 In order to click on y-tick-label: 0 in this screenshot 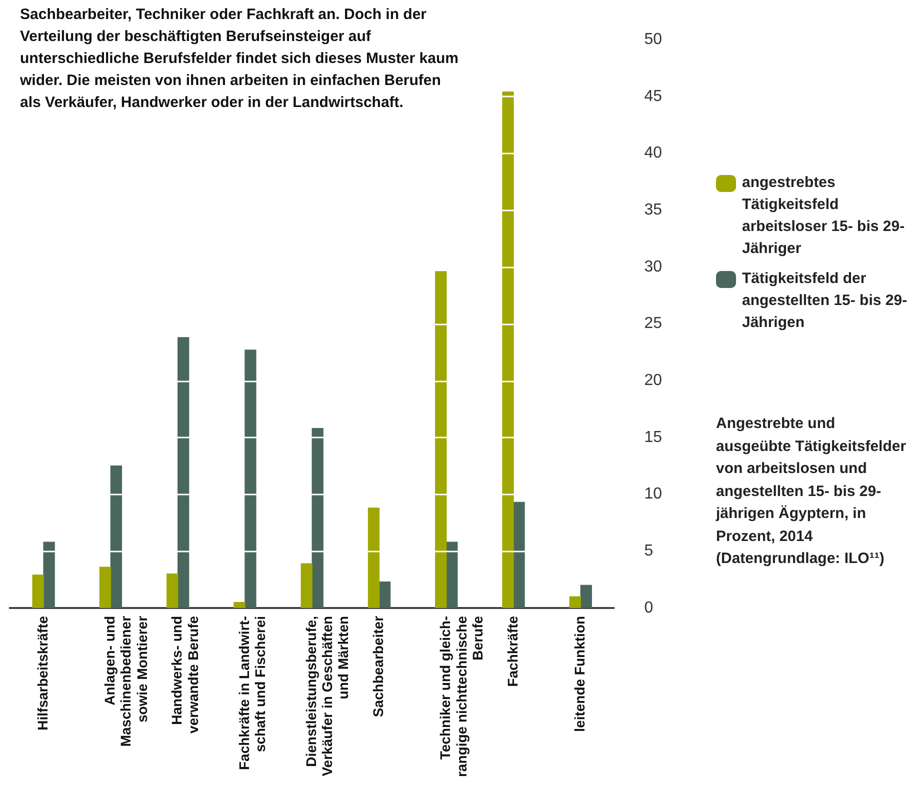, I will do `click(649, 607)`.